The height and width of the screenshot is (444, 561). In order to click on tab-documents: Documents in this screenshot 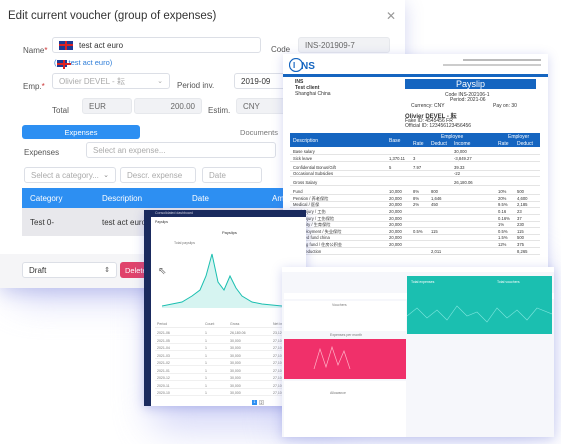, I will do `click(259, 132)`.